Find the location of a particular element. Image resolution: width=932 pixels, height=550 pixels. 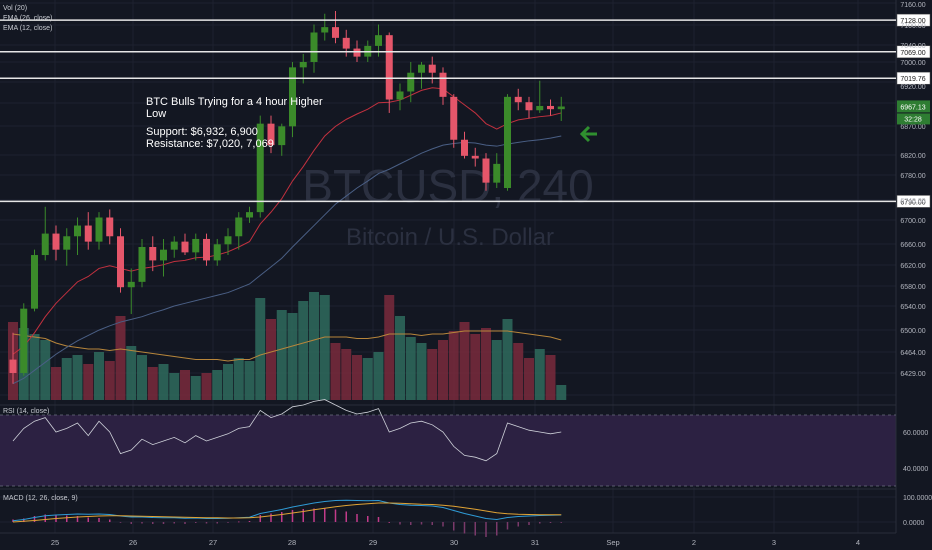

price-tick-label: 6820.00 is located at coordinates (912, 156).